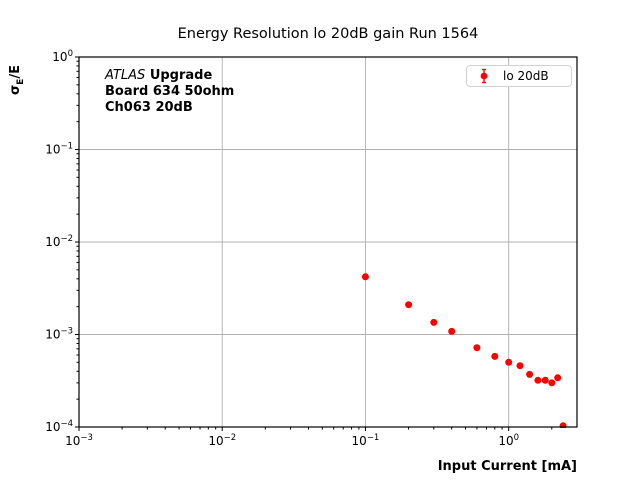  I want to click on errorbar-marker-icon, so click(484, 76).